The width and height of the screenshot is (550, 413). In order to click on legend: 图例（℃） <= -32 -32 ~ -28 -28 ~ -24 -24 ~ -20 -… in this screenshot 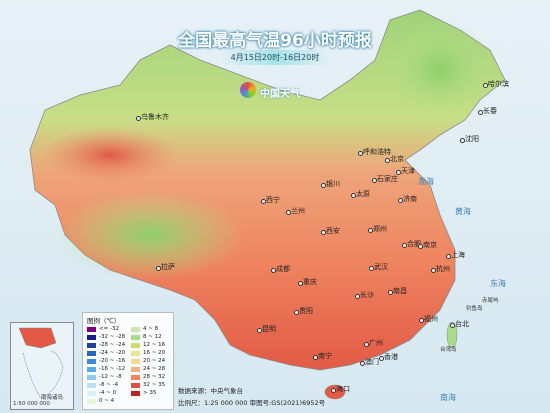, I will do `click(128, 361)`.